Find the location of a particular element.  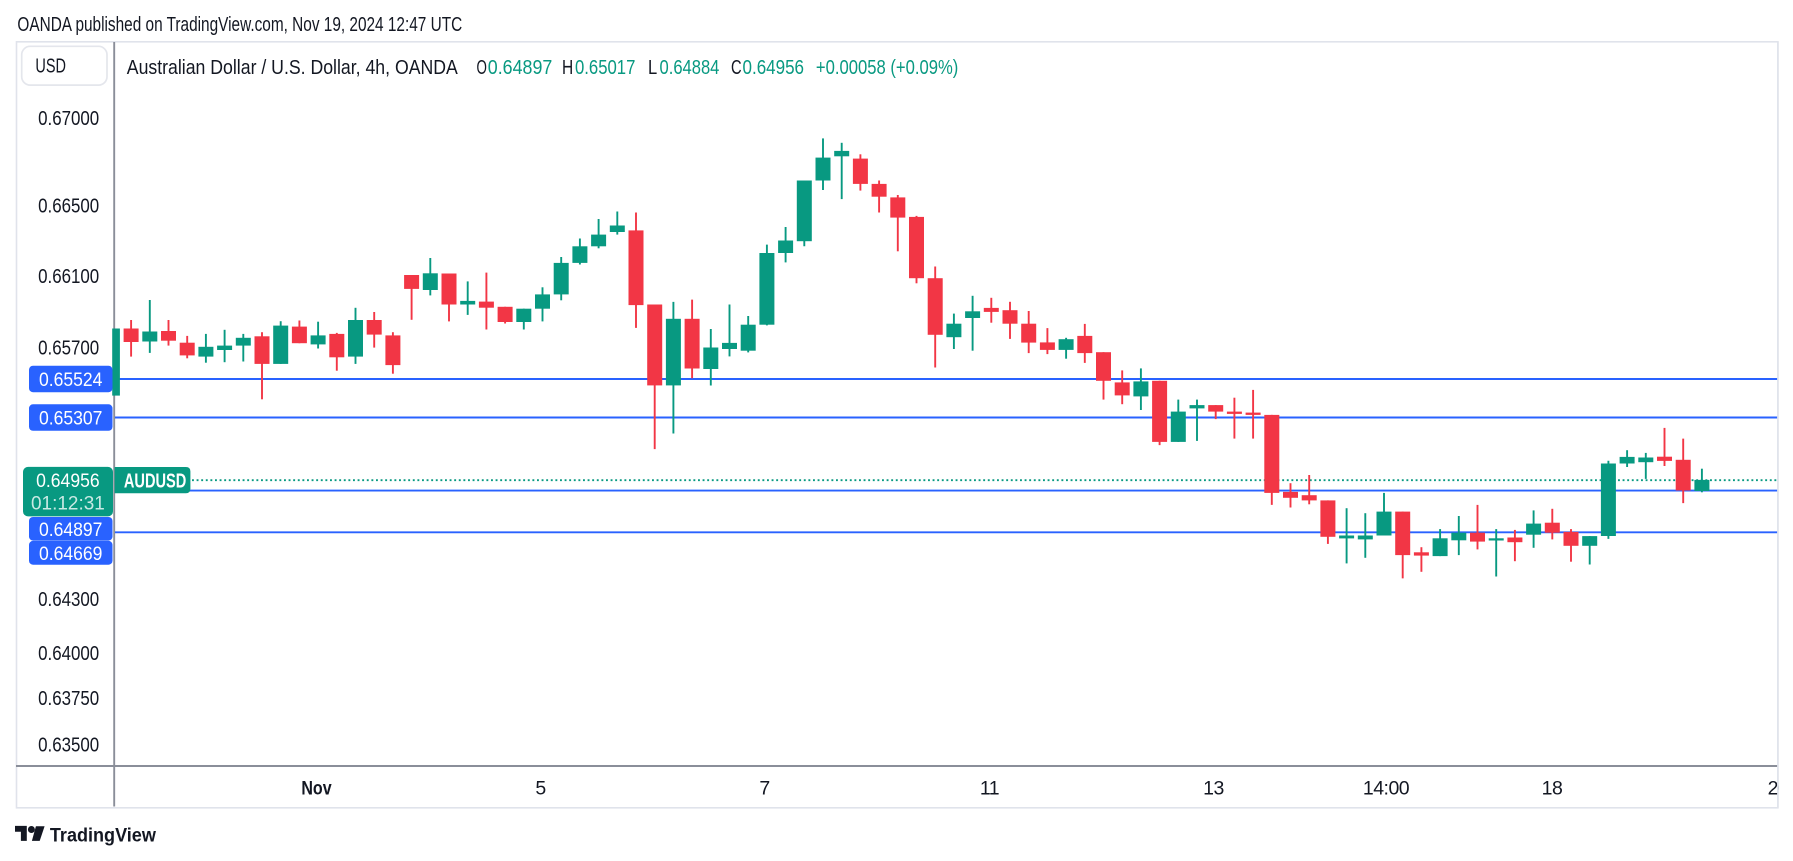

svg-text: 0.65700 is located at coordinates (68, 349).